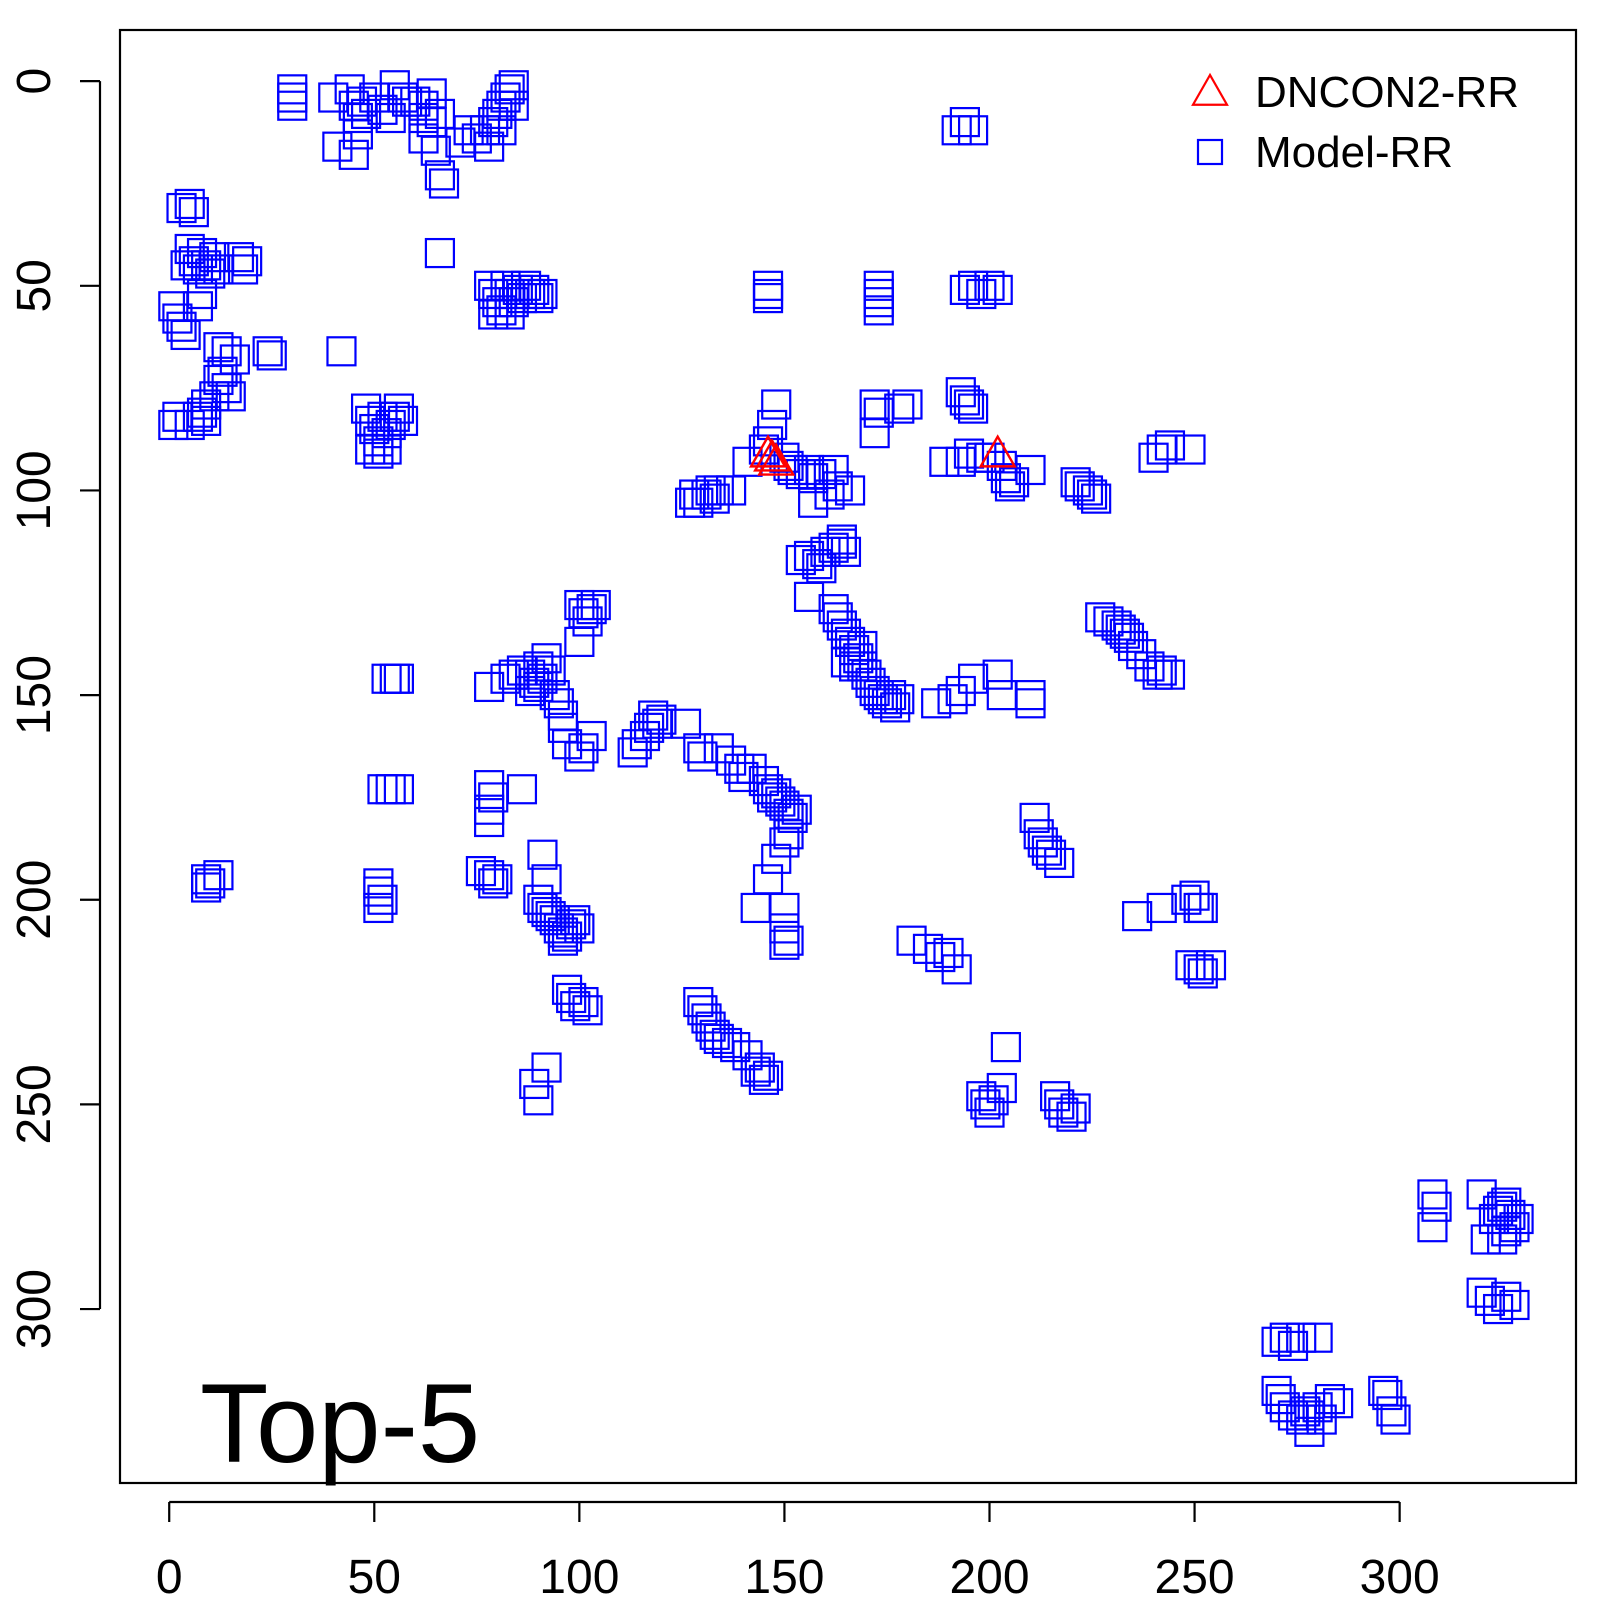 The width and height of the screenshot is (1600, 1600). I want to click on y-tick-label: 200, so click(34, 900).